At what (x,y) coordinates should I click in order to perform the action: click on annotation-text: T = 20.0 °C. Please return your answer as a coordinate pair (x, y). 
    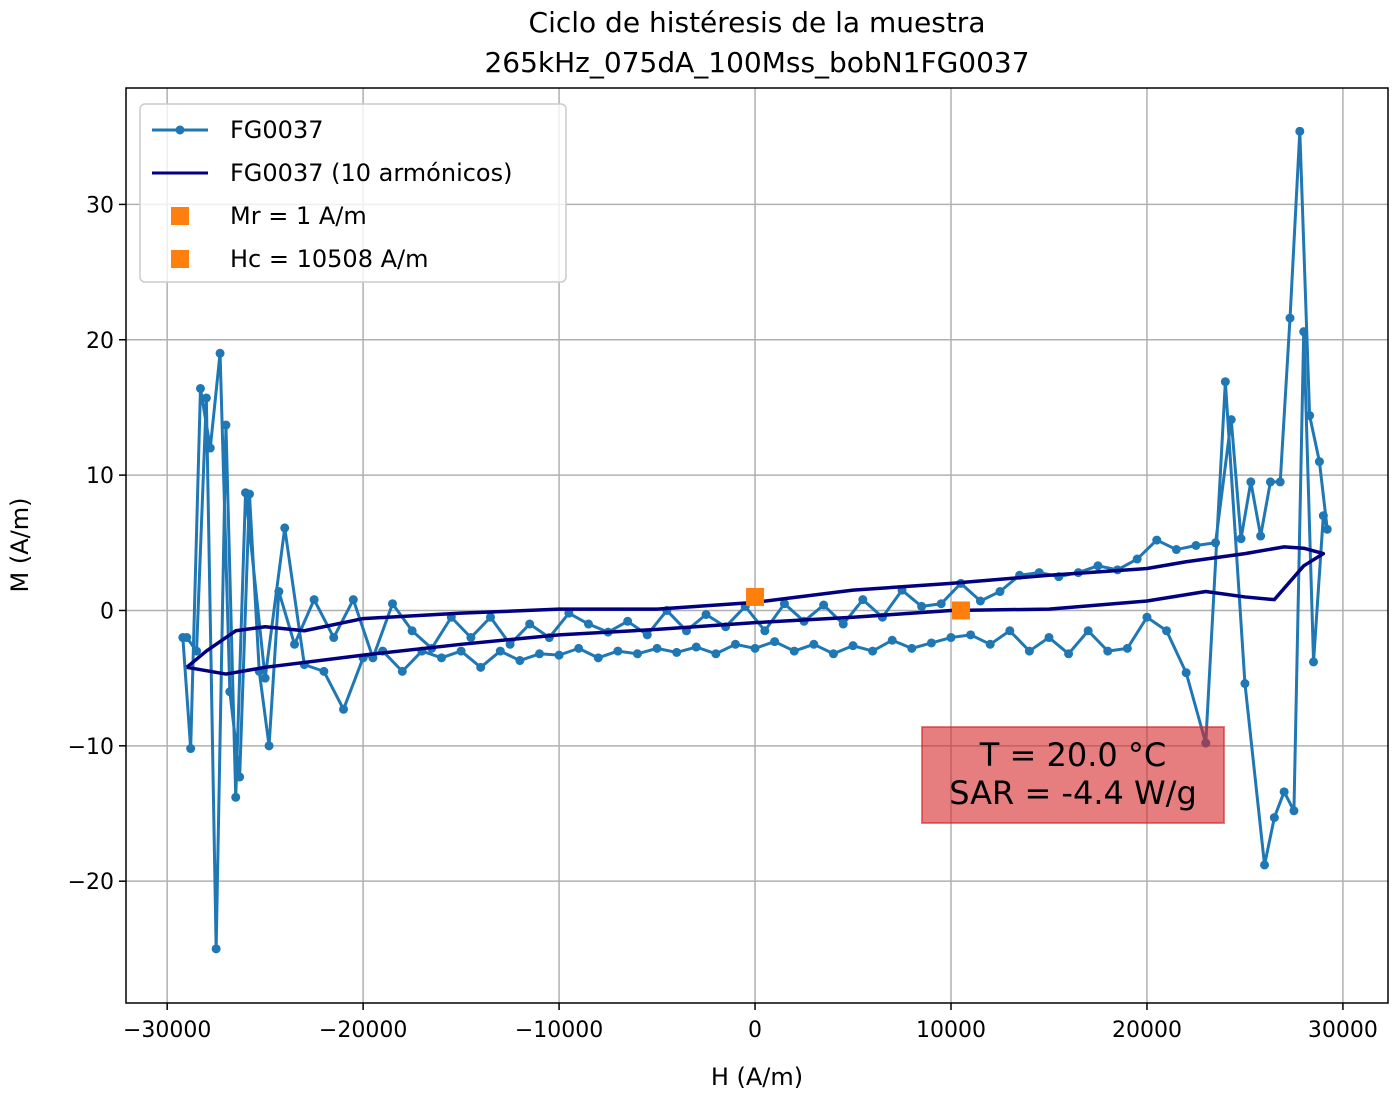
    Looking at the image, I should click on (1072, 755).